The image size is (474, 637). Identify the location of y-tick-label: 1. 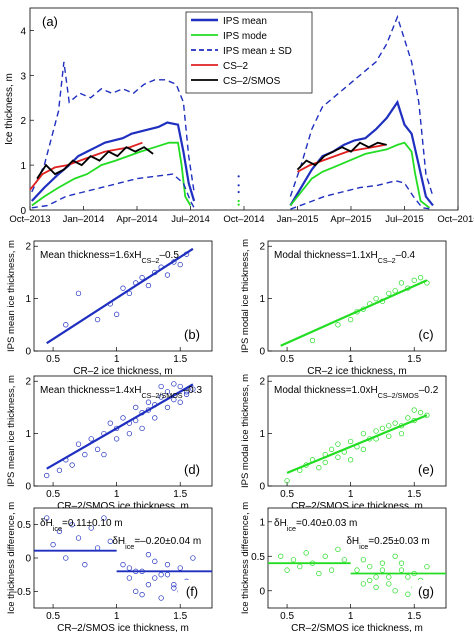
(262, 522).